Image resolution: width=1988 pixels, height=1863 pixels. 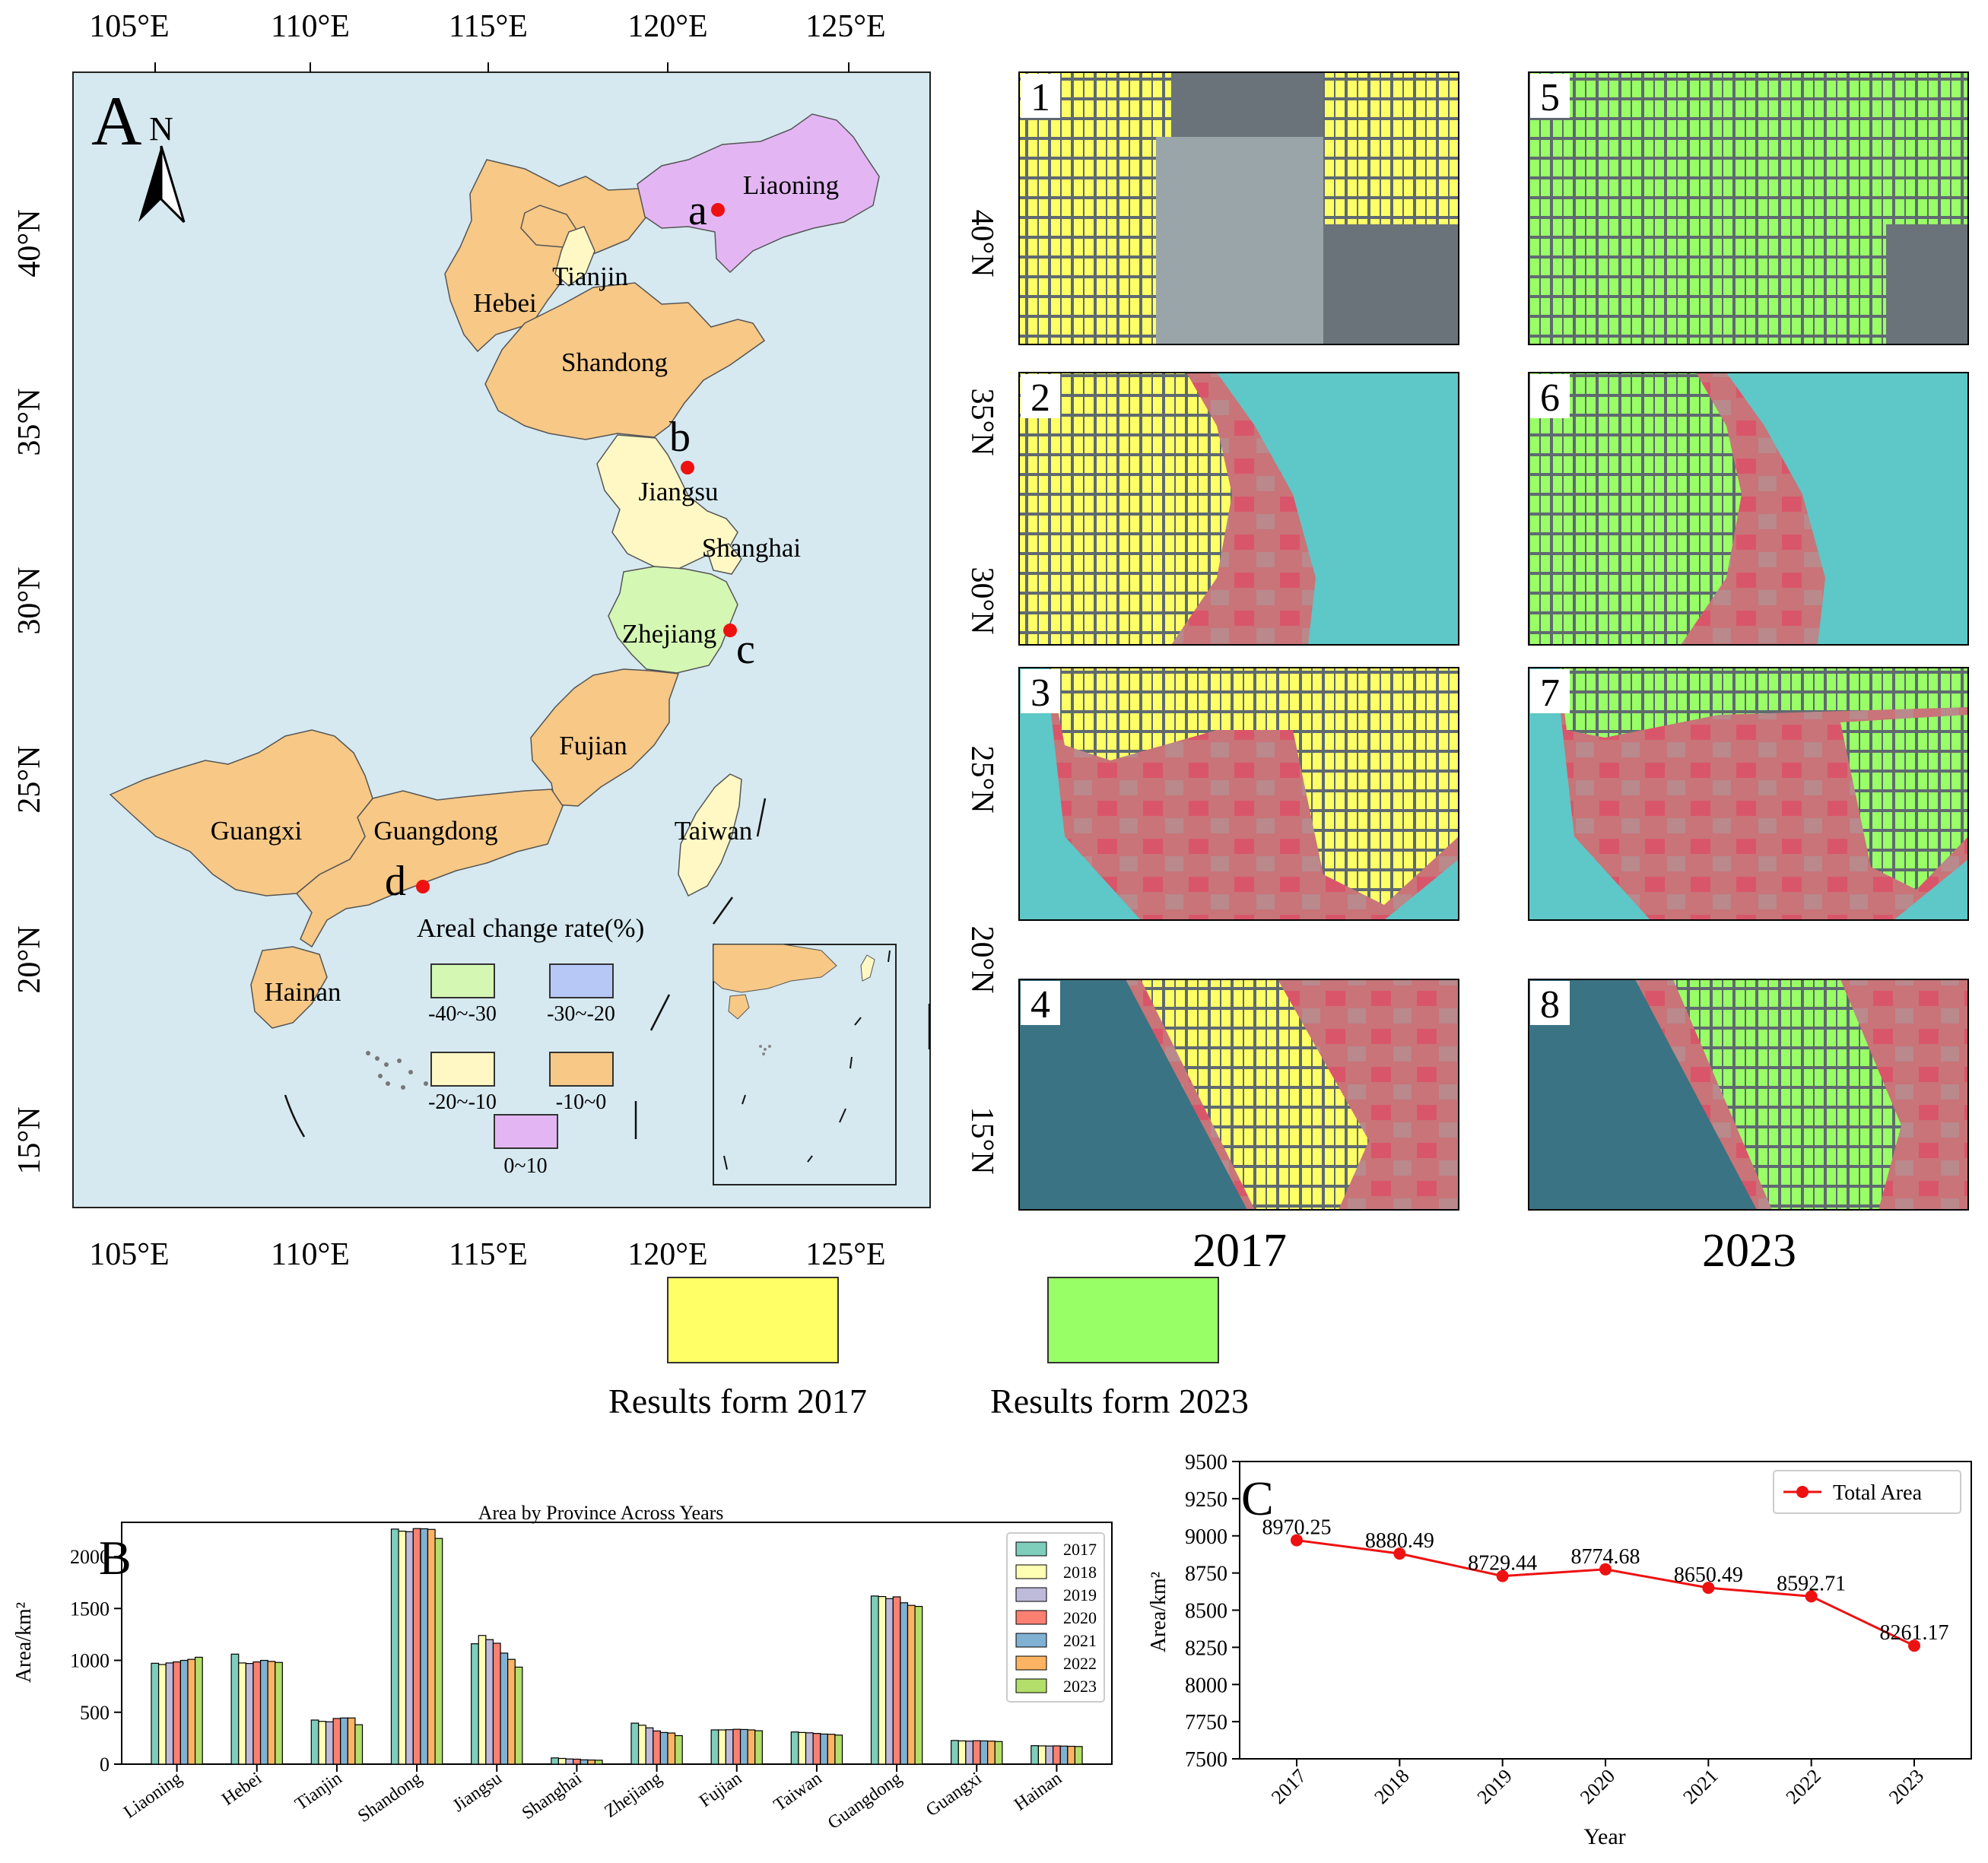 I want to click on bar-hebei-2022, so click(x=271, y=1713).